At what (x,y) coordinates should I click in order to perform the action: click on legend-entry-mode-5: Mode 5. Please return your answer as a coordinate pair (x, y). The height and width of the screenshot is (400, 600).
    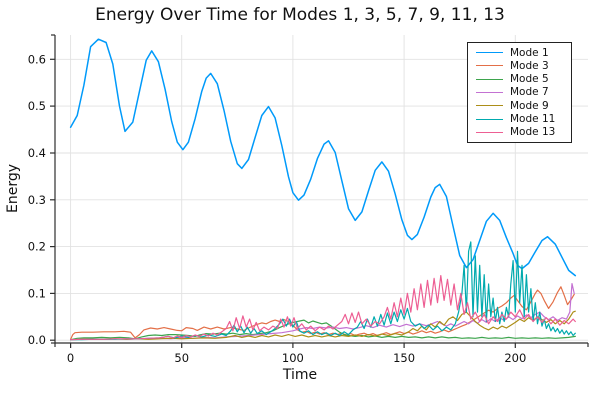
    Looking at the image, I should click on (523, 79).